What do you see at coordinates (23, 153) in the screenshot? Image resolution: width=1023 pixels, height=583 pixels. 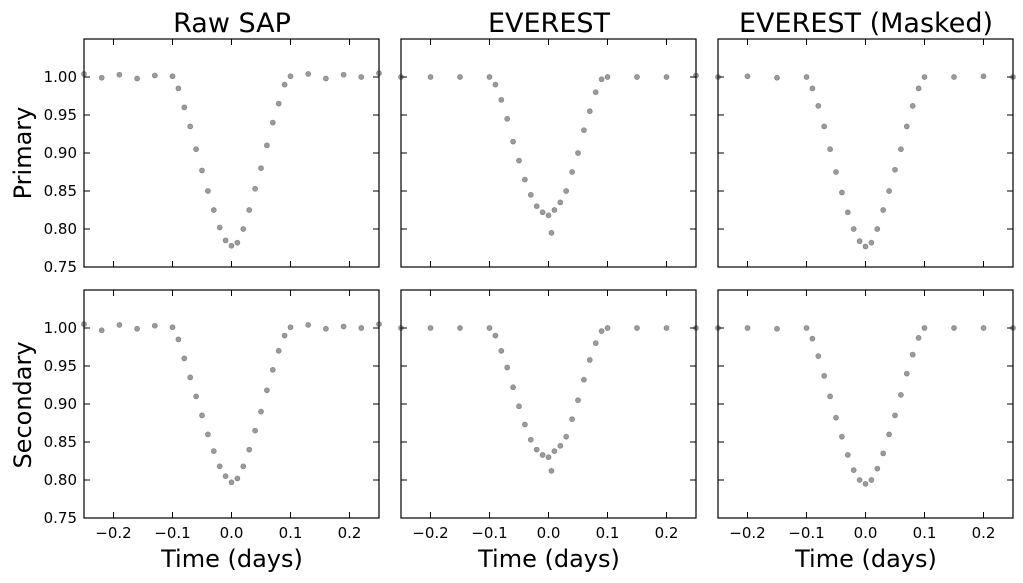 I see `row-label-primary: Primary` at bounding box center [23, 153].